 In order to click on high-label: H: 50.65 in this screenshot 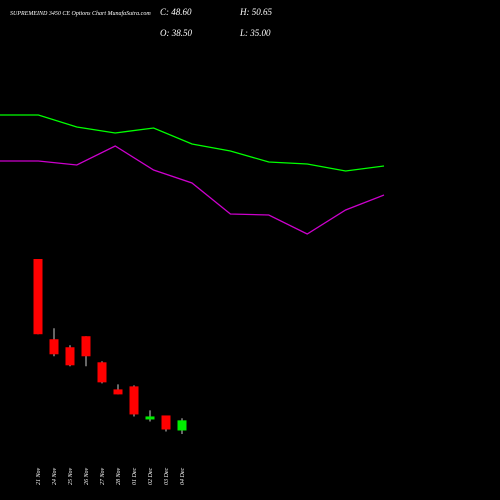, I will do `click(255, 12)`.